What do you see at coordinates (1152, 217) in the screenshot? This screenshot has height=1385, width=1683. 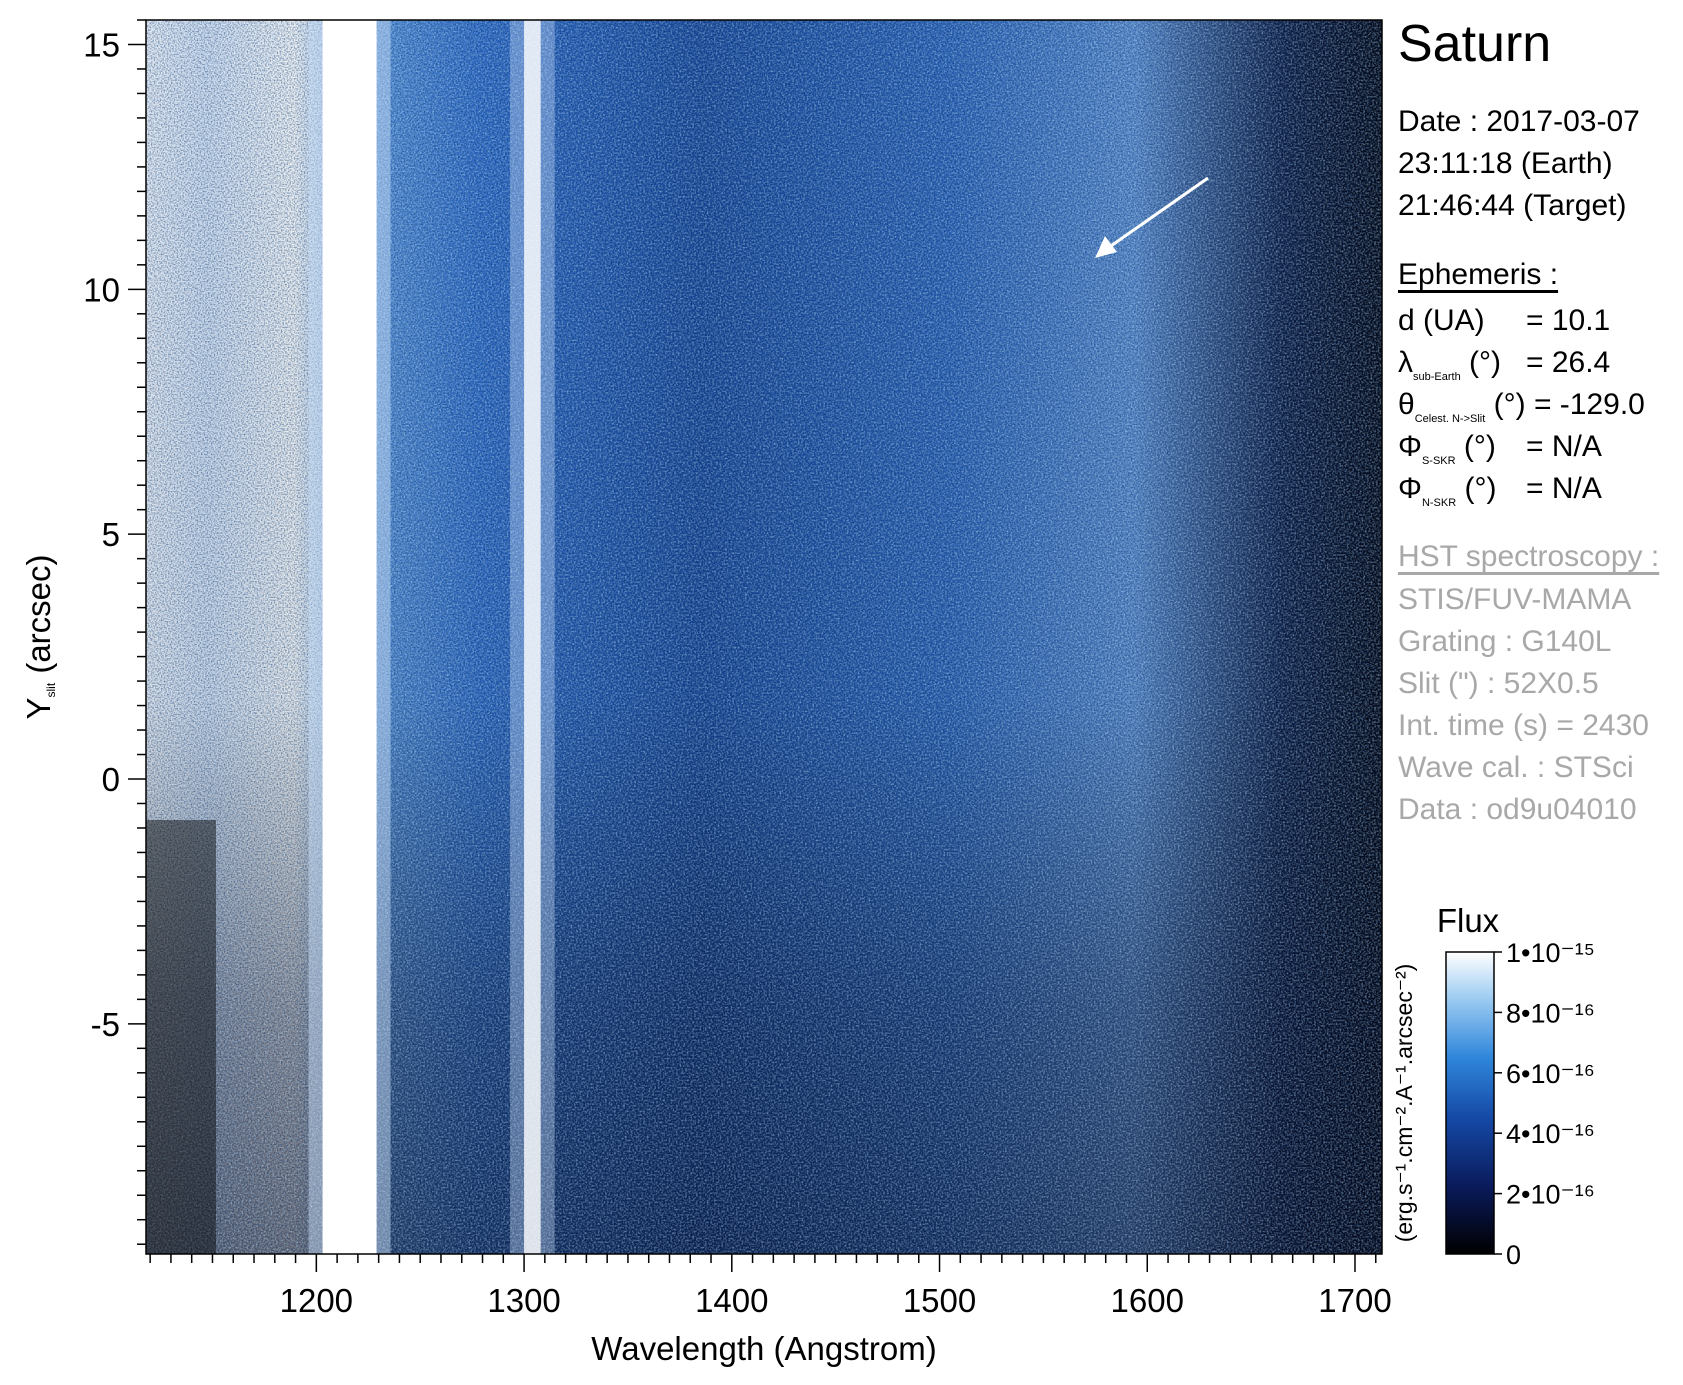 I see `arrow-annotation` at bounding box center [1152, 217].